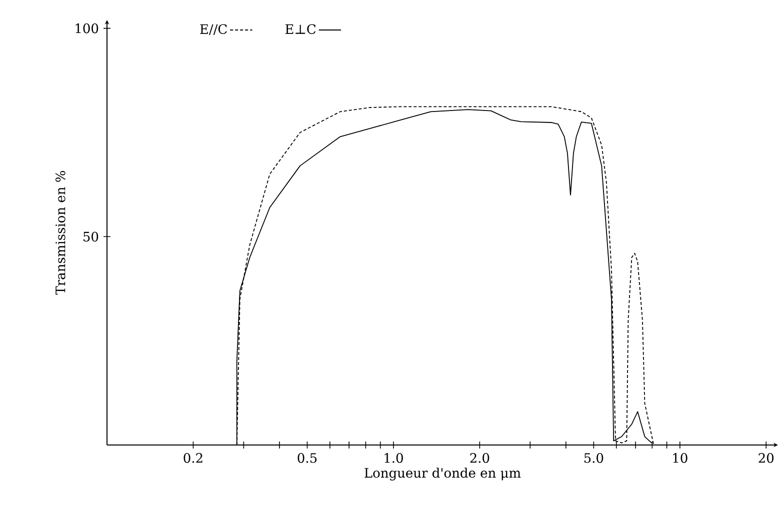 This screenshot has height=521, width=780. What do you see at coordinates (442, 474) in the screenshot?
I see `x-axis-title: Longueur d'onde en μm` at bounding box center [442, 474].